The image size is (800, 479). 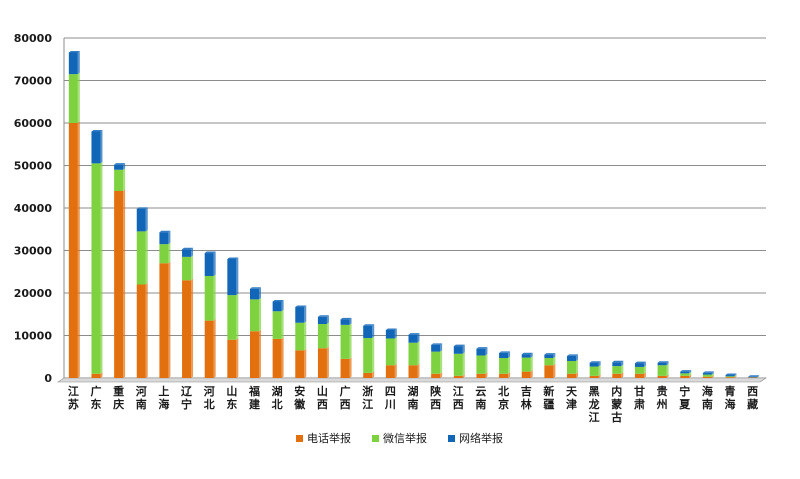 I want to click on legend-label: 网络举报, so click(x=481, y=438).